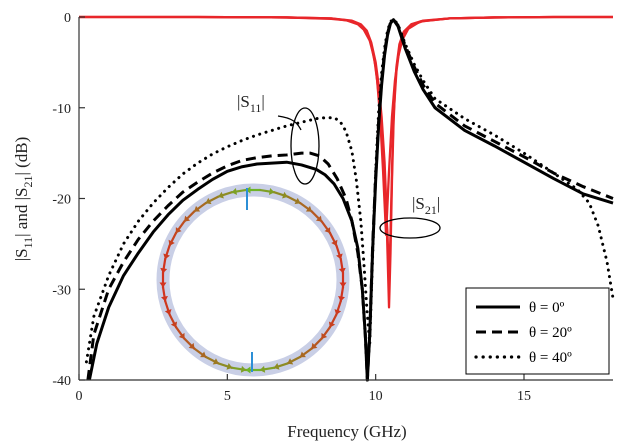 The width and height of the screenshot is (617, 441). I want to click on legend-box, so click(537, 331).